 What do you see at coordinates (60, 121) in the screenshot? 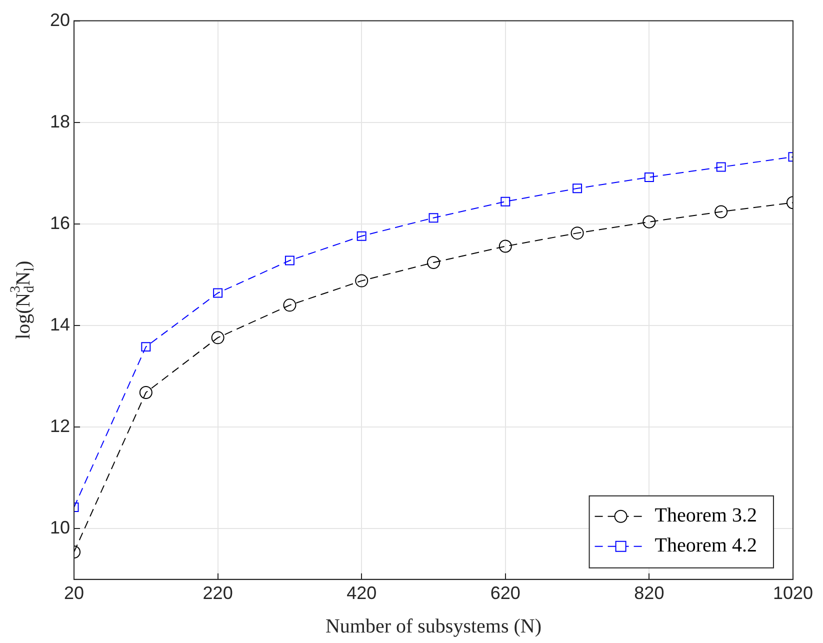
I see `y-tick-label: 18` at bounding box center [60, 121].